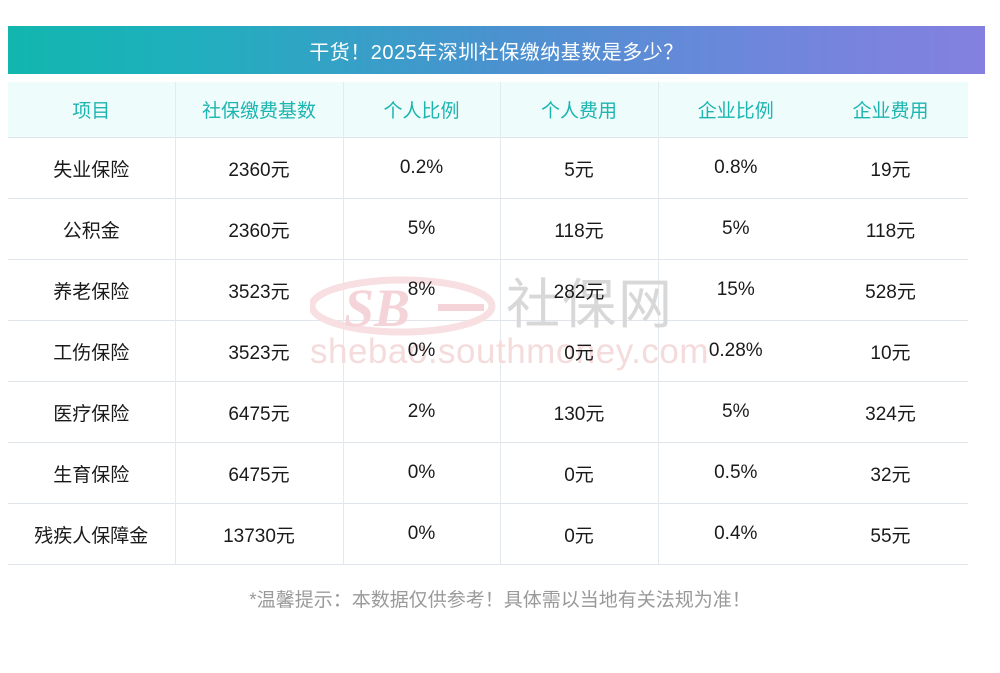 This screenshot has height=673, width=1000. Describe the element at coordinates (92, 351) in the screenshot. I see `cell-item: 工伤保险` at that location.